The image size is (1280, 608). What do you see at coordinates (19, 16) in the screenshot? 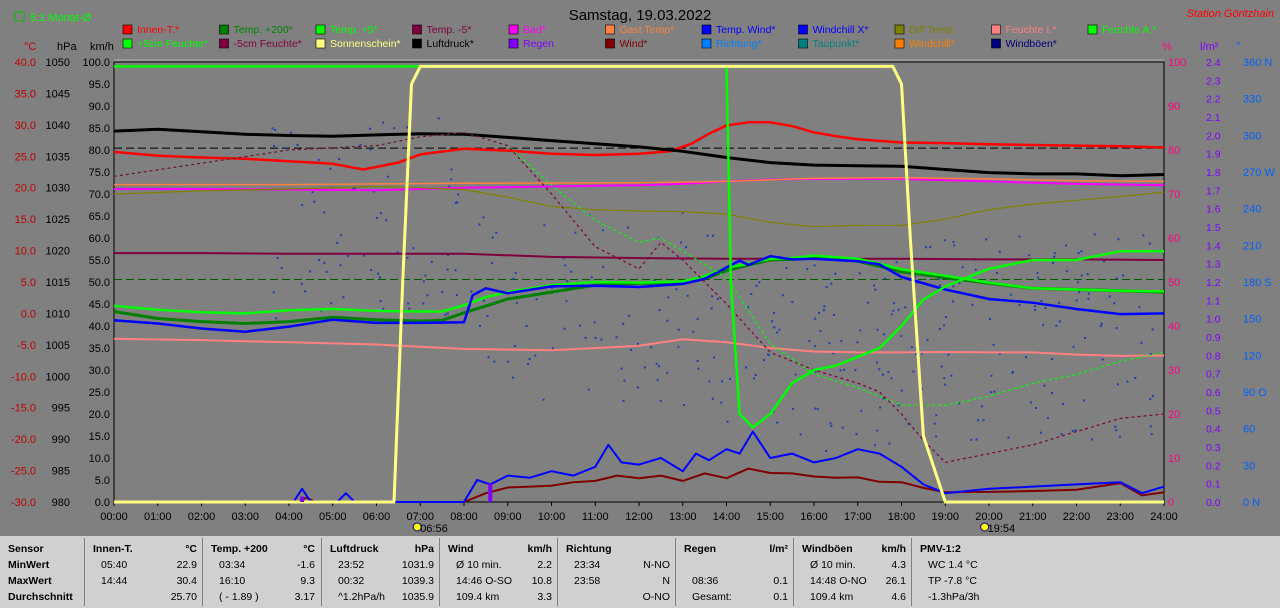
I see `mode-checkbox` at bounding box center [19, 16].